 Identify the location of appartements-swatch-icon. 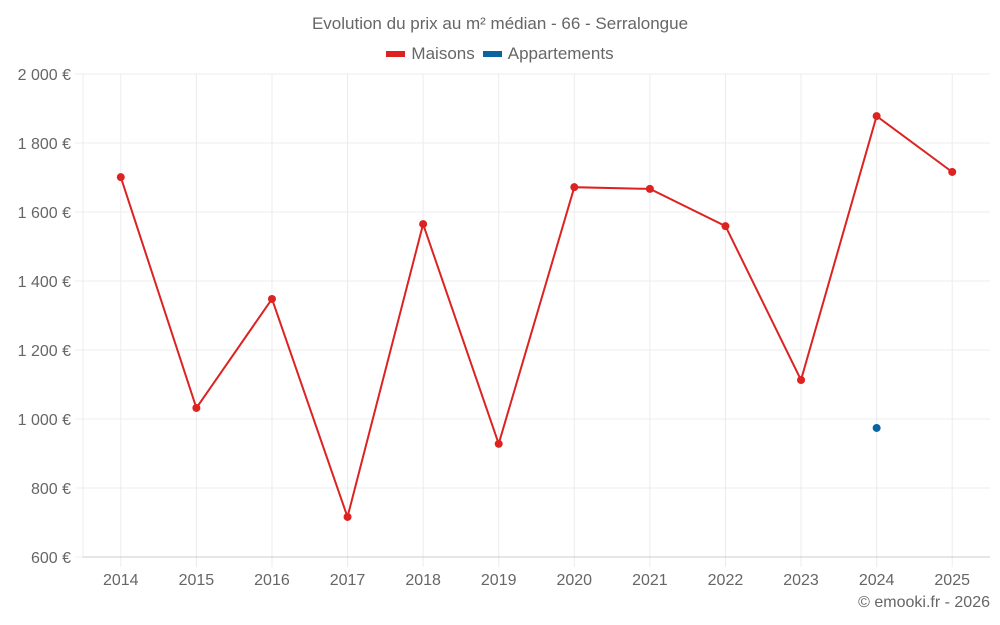
(492, 54).